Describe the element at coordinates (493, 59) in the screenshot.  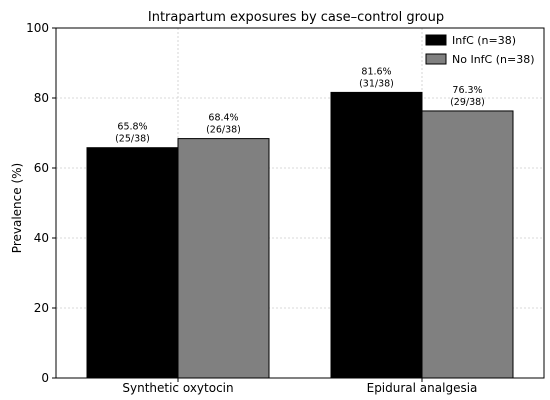
I see `legend-label: No InfC (n=38)` at that location.